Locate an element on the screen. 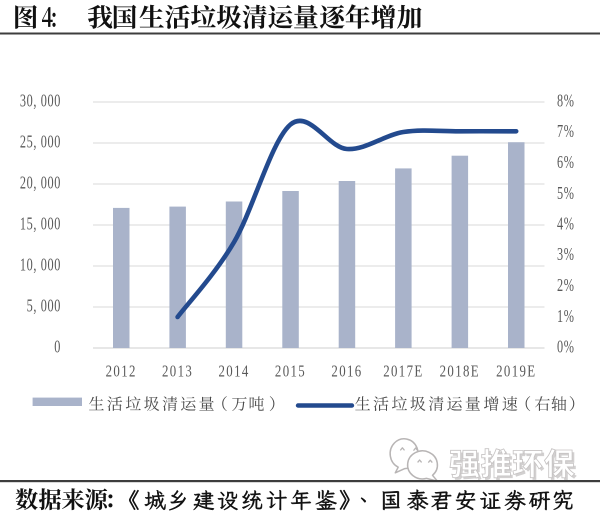 Image resolution: width=600 pixels, height=515 pixels. svg-text: 3% is located at coordinates (566, 255).